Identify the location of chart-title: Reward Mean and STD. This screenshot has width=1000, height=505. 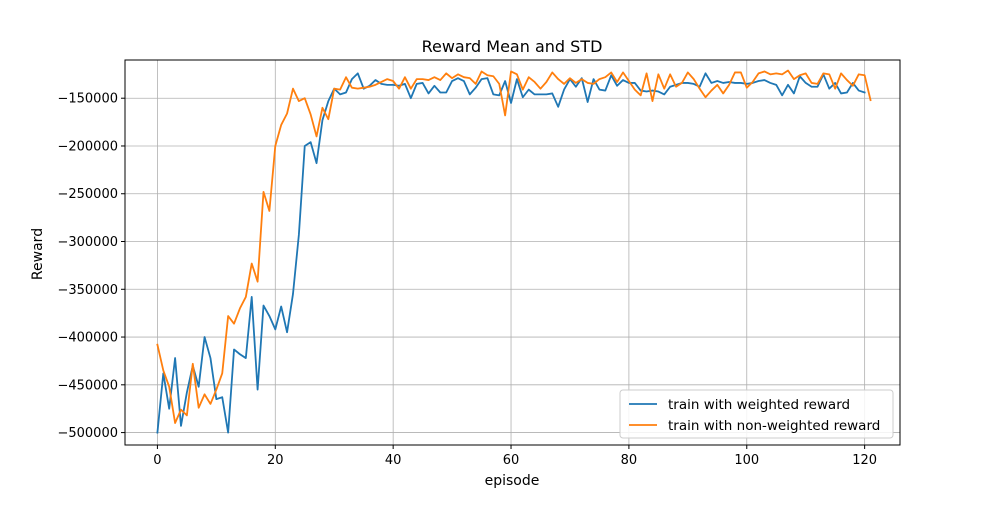
(512, 46).